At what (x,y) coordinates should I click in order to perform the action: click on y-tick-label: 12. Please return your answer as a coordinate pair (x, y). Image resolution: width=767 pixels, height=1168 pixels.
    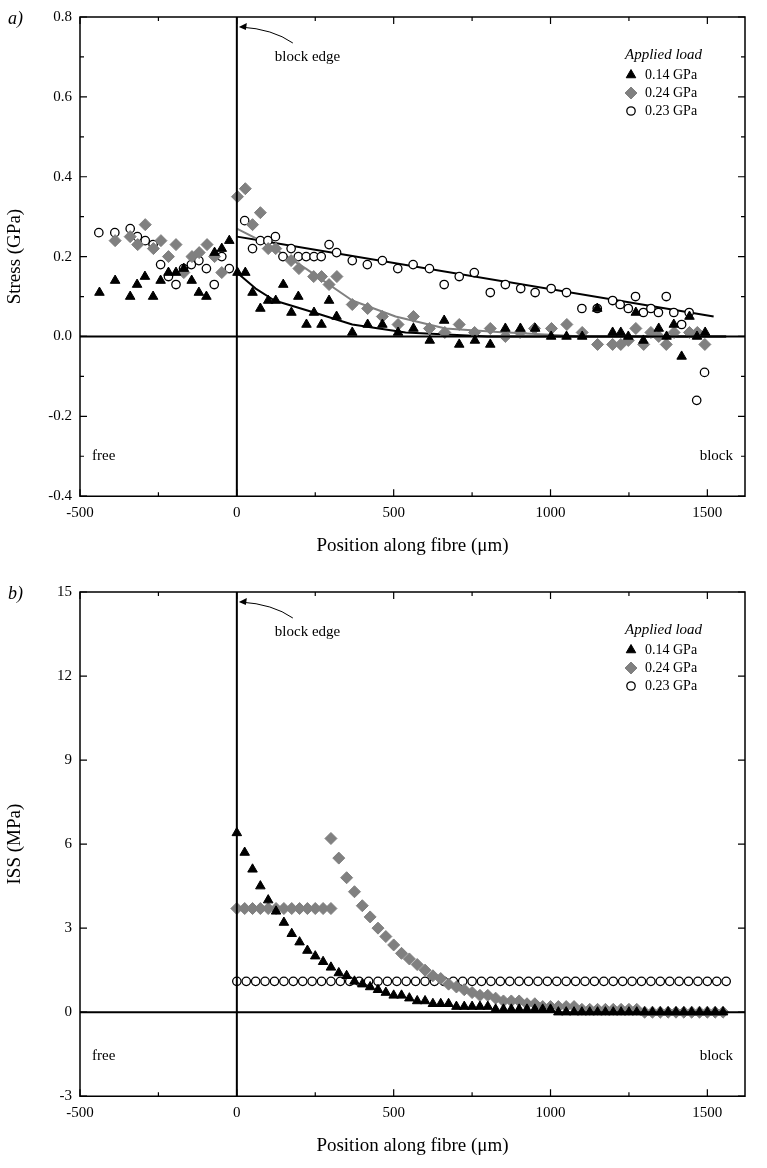
    Looking at the image, I should click on (64, 674).